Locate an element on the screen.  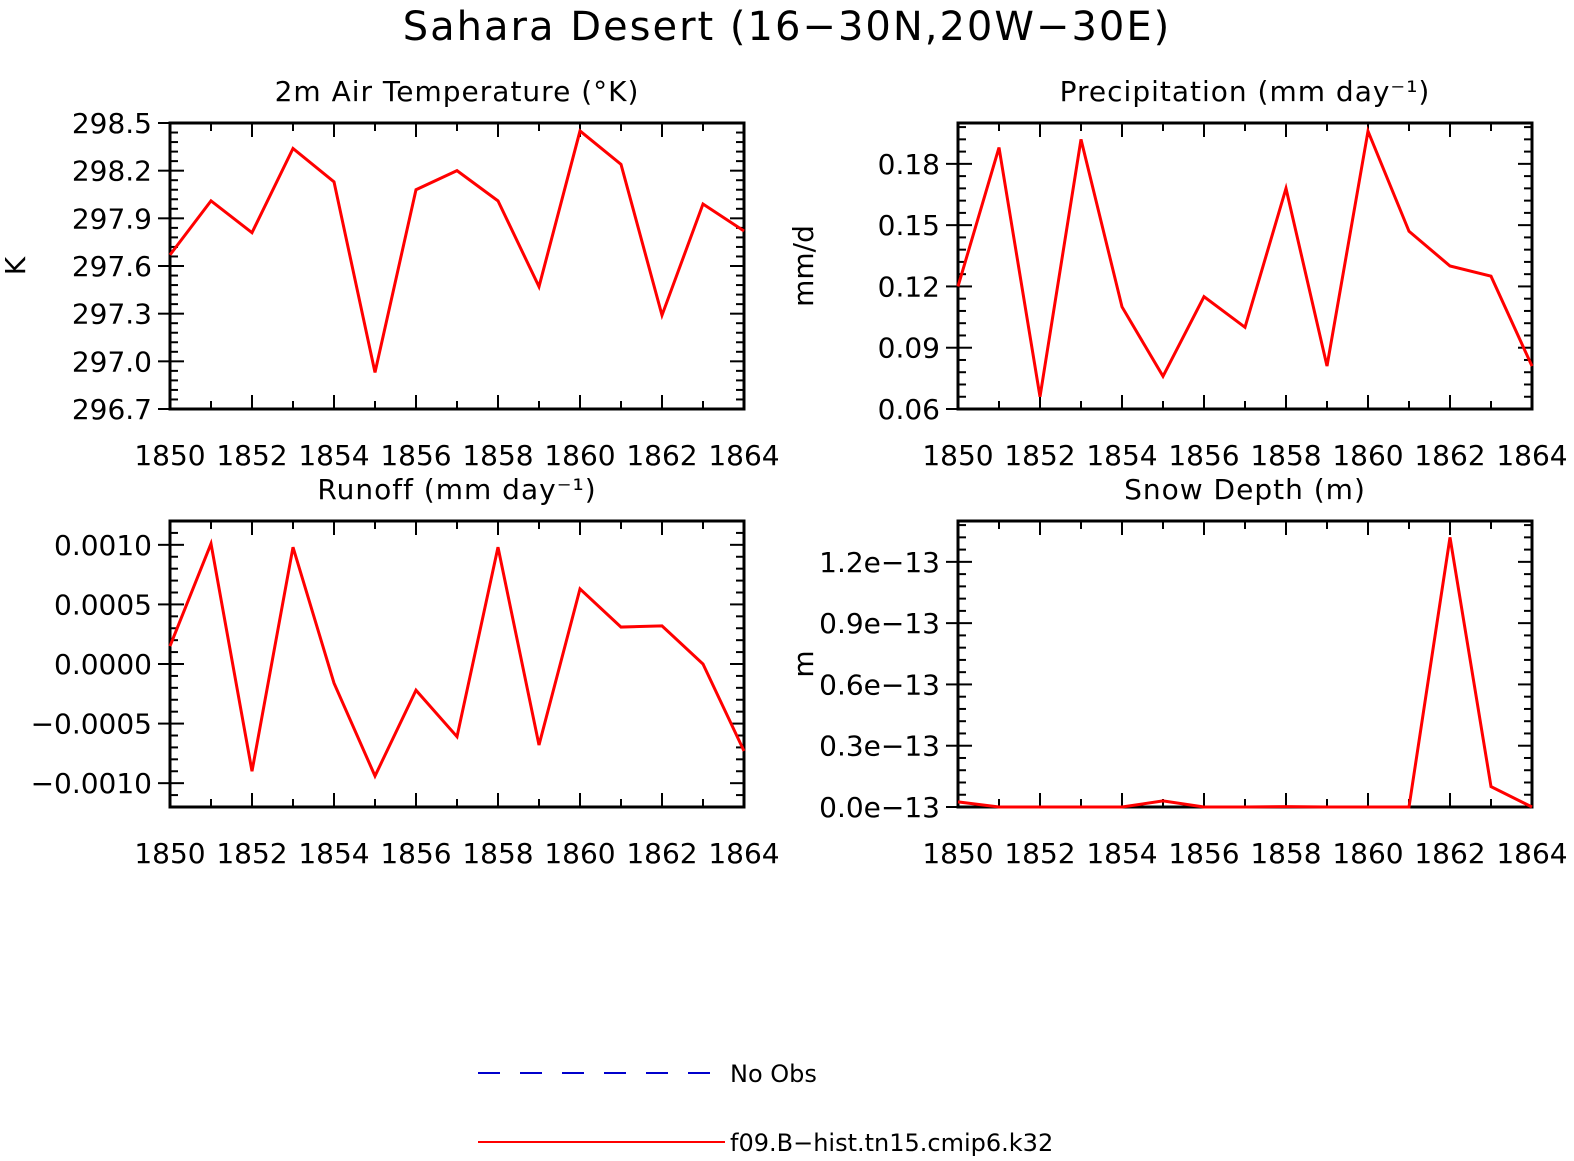
y-tick-label: 0.0005 is located at coordinates (103, 604).